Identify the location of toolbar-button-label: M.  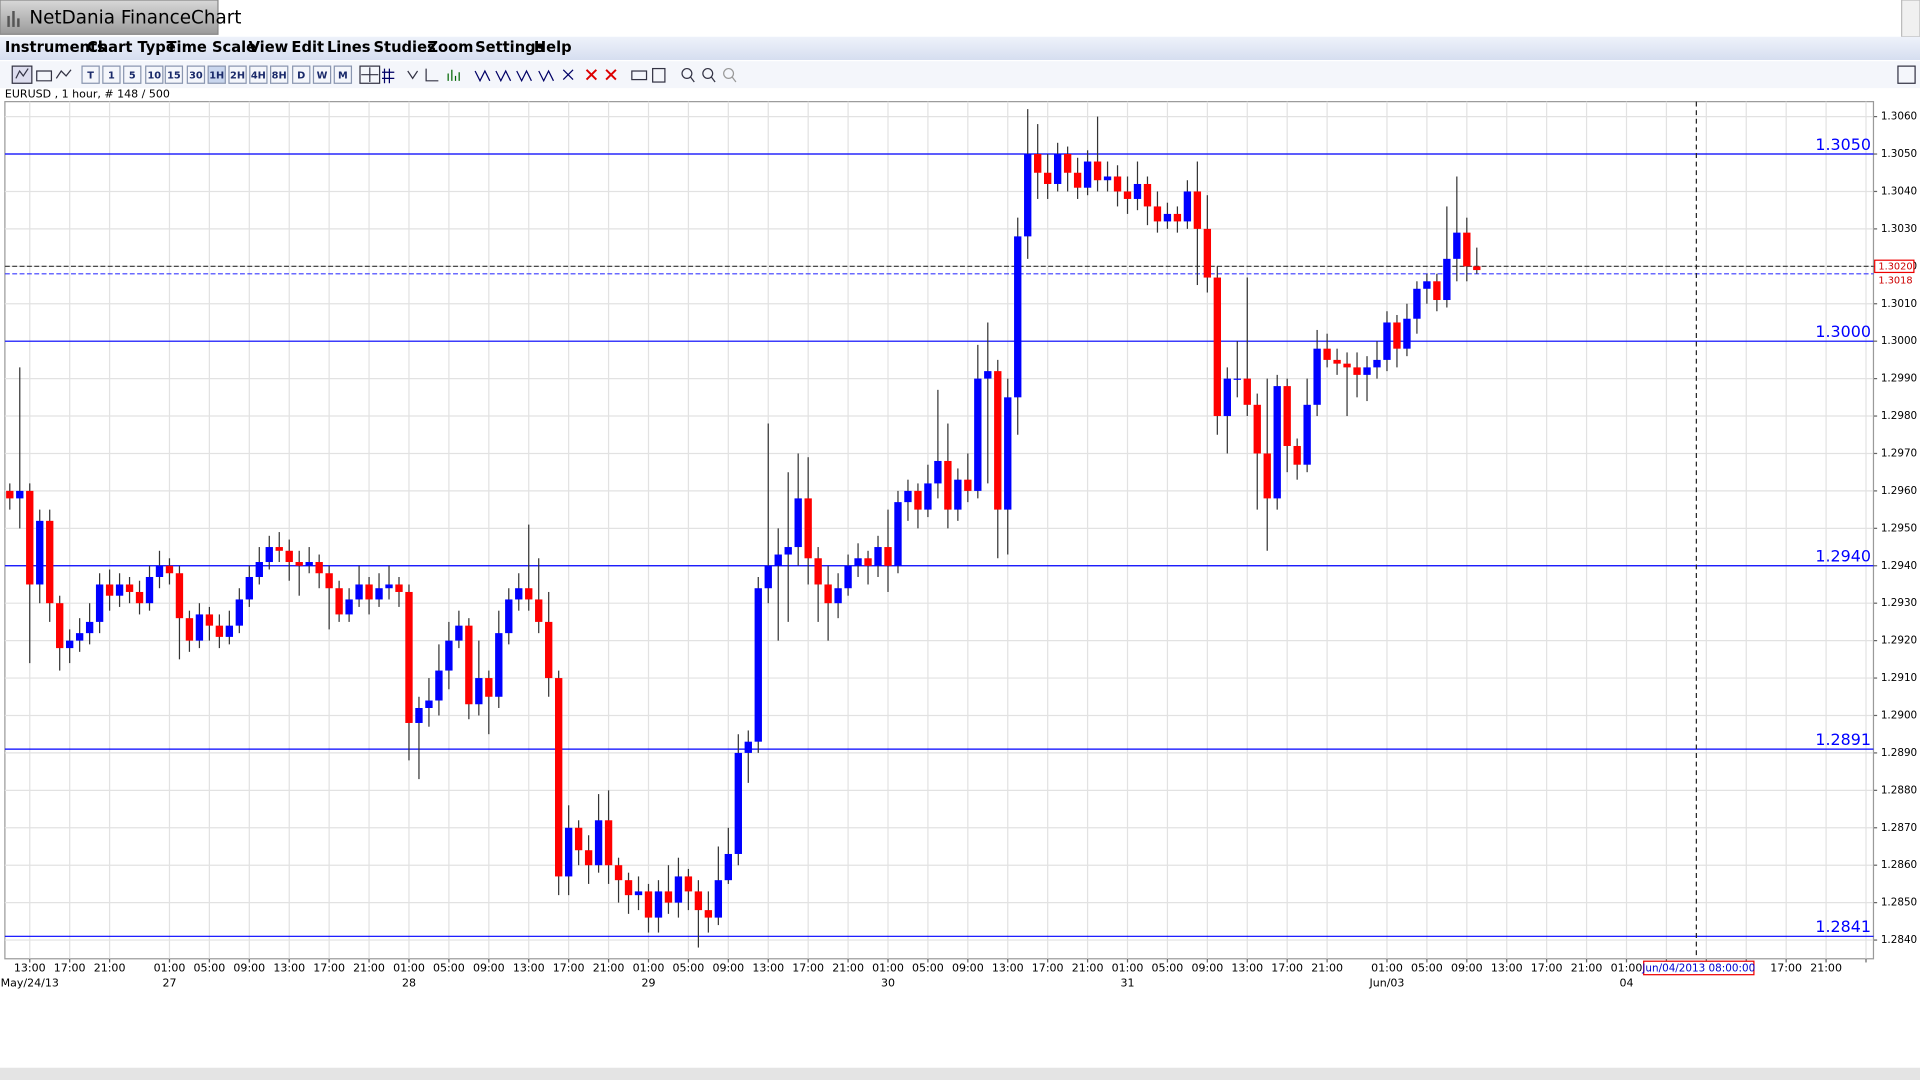
(343, 75).